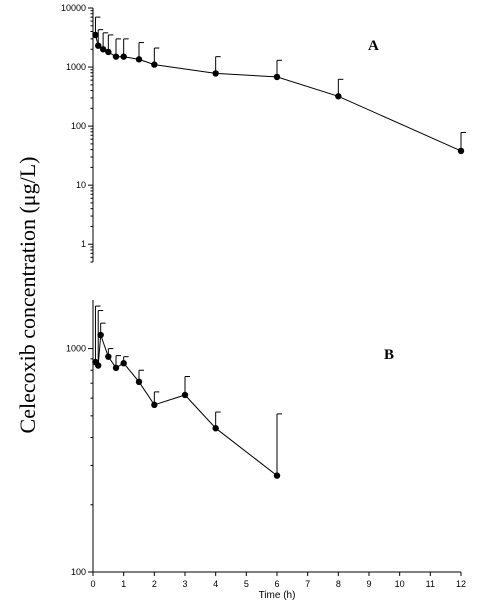 The height and width of the screenshot is (612, 480). What do you see at coordinates (184, 584) in the screenshot?
I see `x-tick-label: 3` at bounding box center [184, 584].